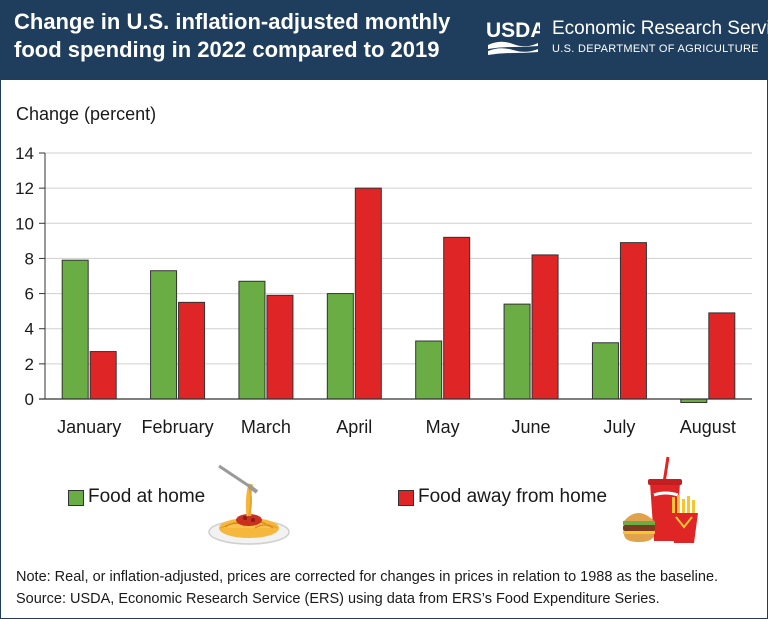  Describe the element at coordinates (633, 321) in the screenshot. I see `bar-food-away-july` at that location.